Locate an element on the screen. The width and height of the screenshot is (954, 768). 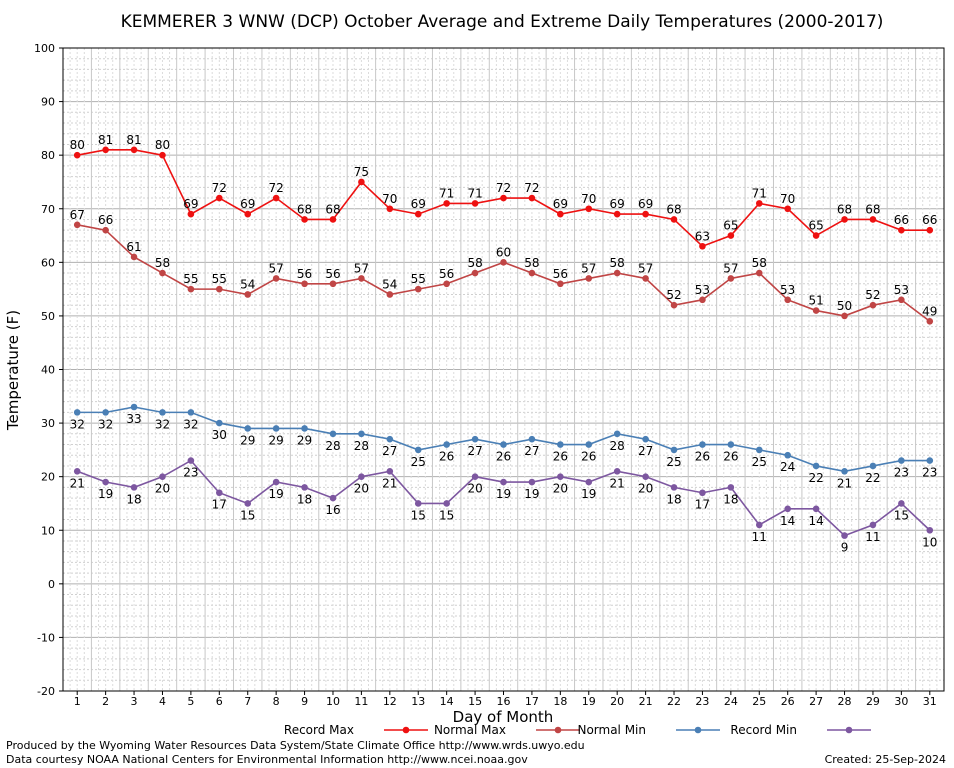
y-tick-label: 50 is located at coordinates (48, 316).